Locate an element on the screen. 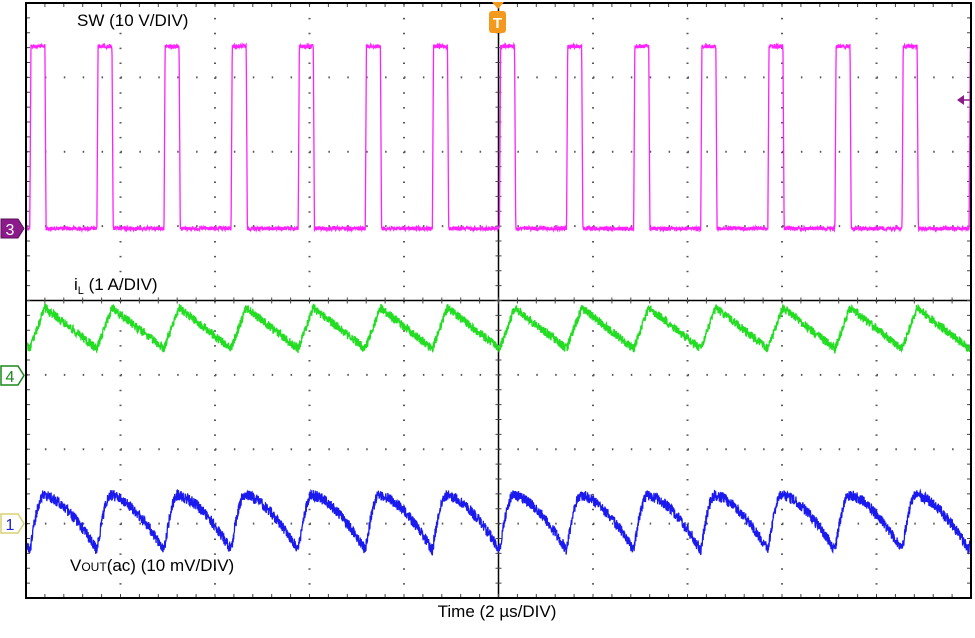 This screenshot has height=638, width=975. il-trace is located at coordinates (498, 328).